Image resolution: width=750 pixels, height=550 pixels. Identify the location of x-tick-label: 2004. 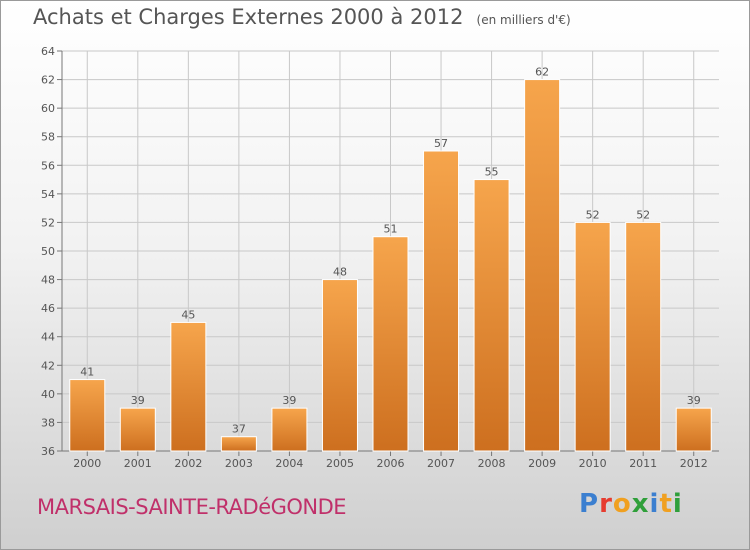
(289, 463).